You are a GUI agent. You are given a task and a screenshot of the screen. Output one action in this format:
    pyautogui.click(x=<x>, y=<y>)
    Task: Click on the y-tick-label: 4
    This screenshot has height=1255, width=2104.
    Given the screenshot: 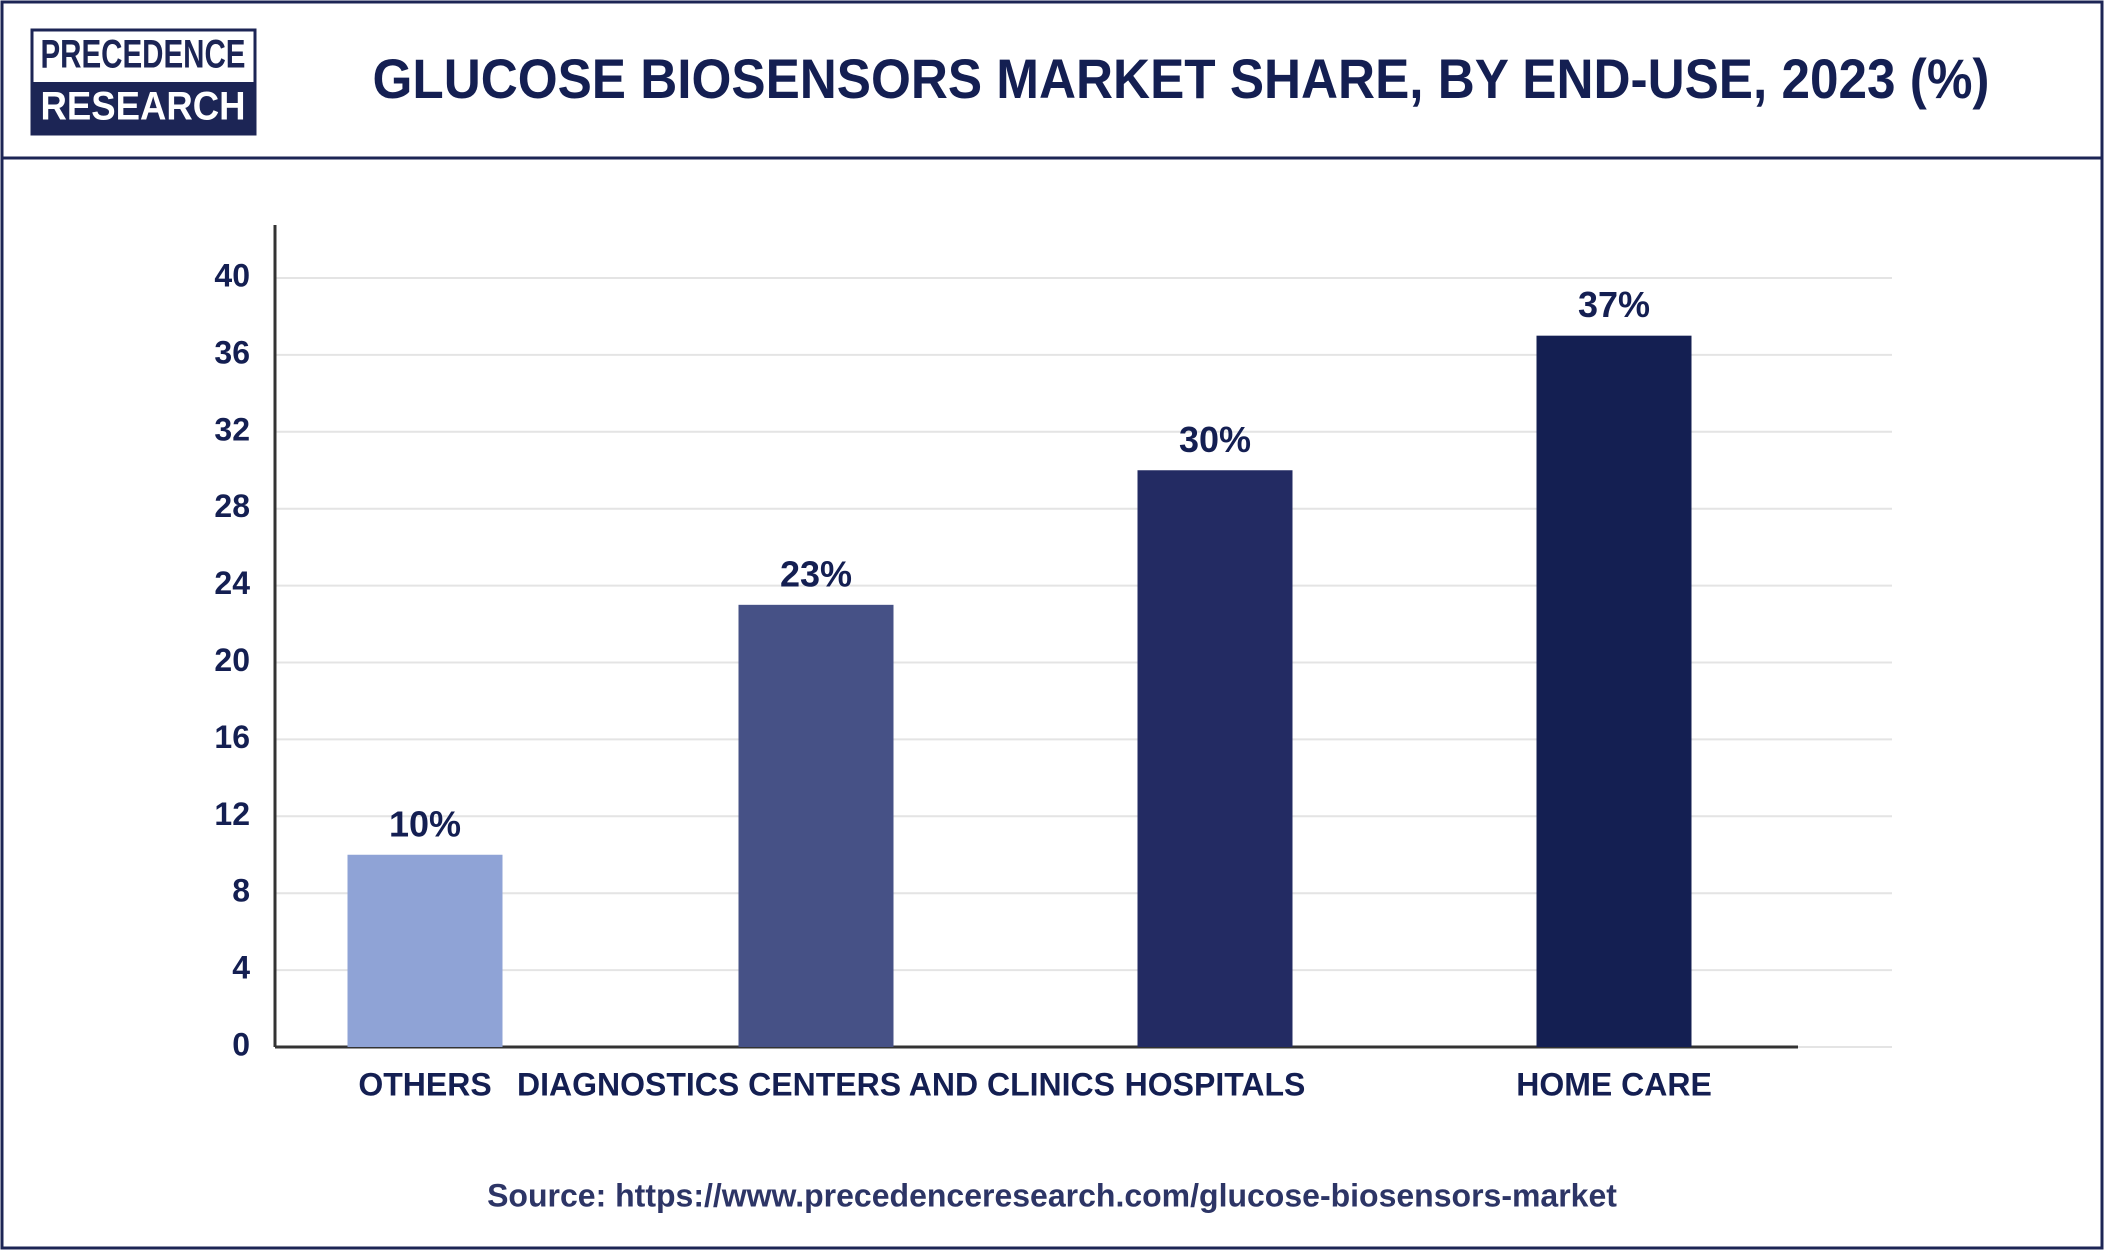 What is the action you would take?
    pyautogui.click(x=241, y=968)
    